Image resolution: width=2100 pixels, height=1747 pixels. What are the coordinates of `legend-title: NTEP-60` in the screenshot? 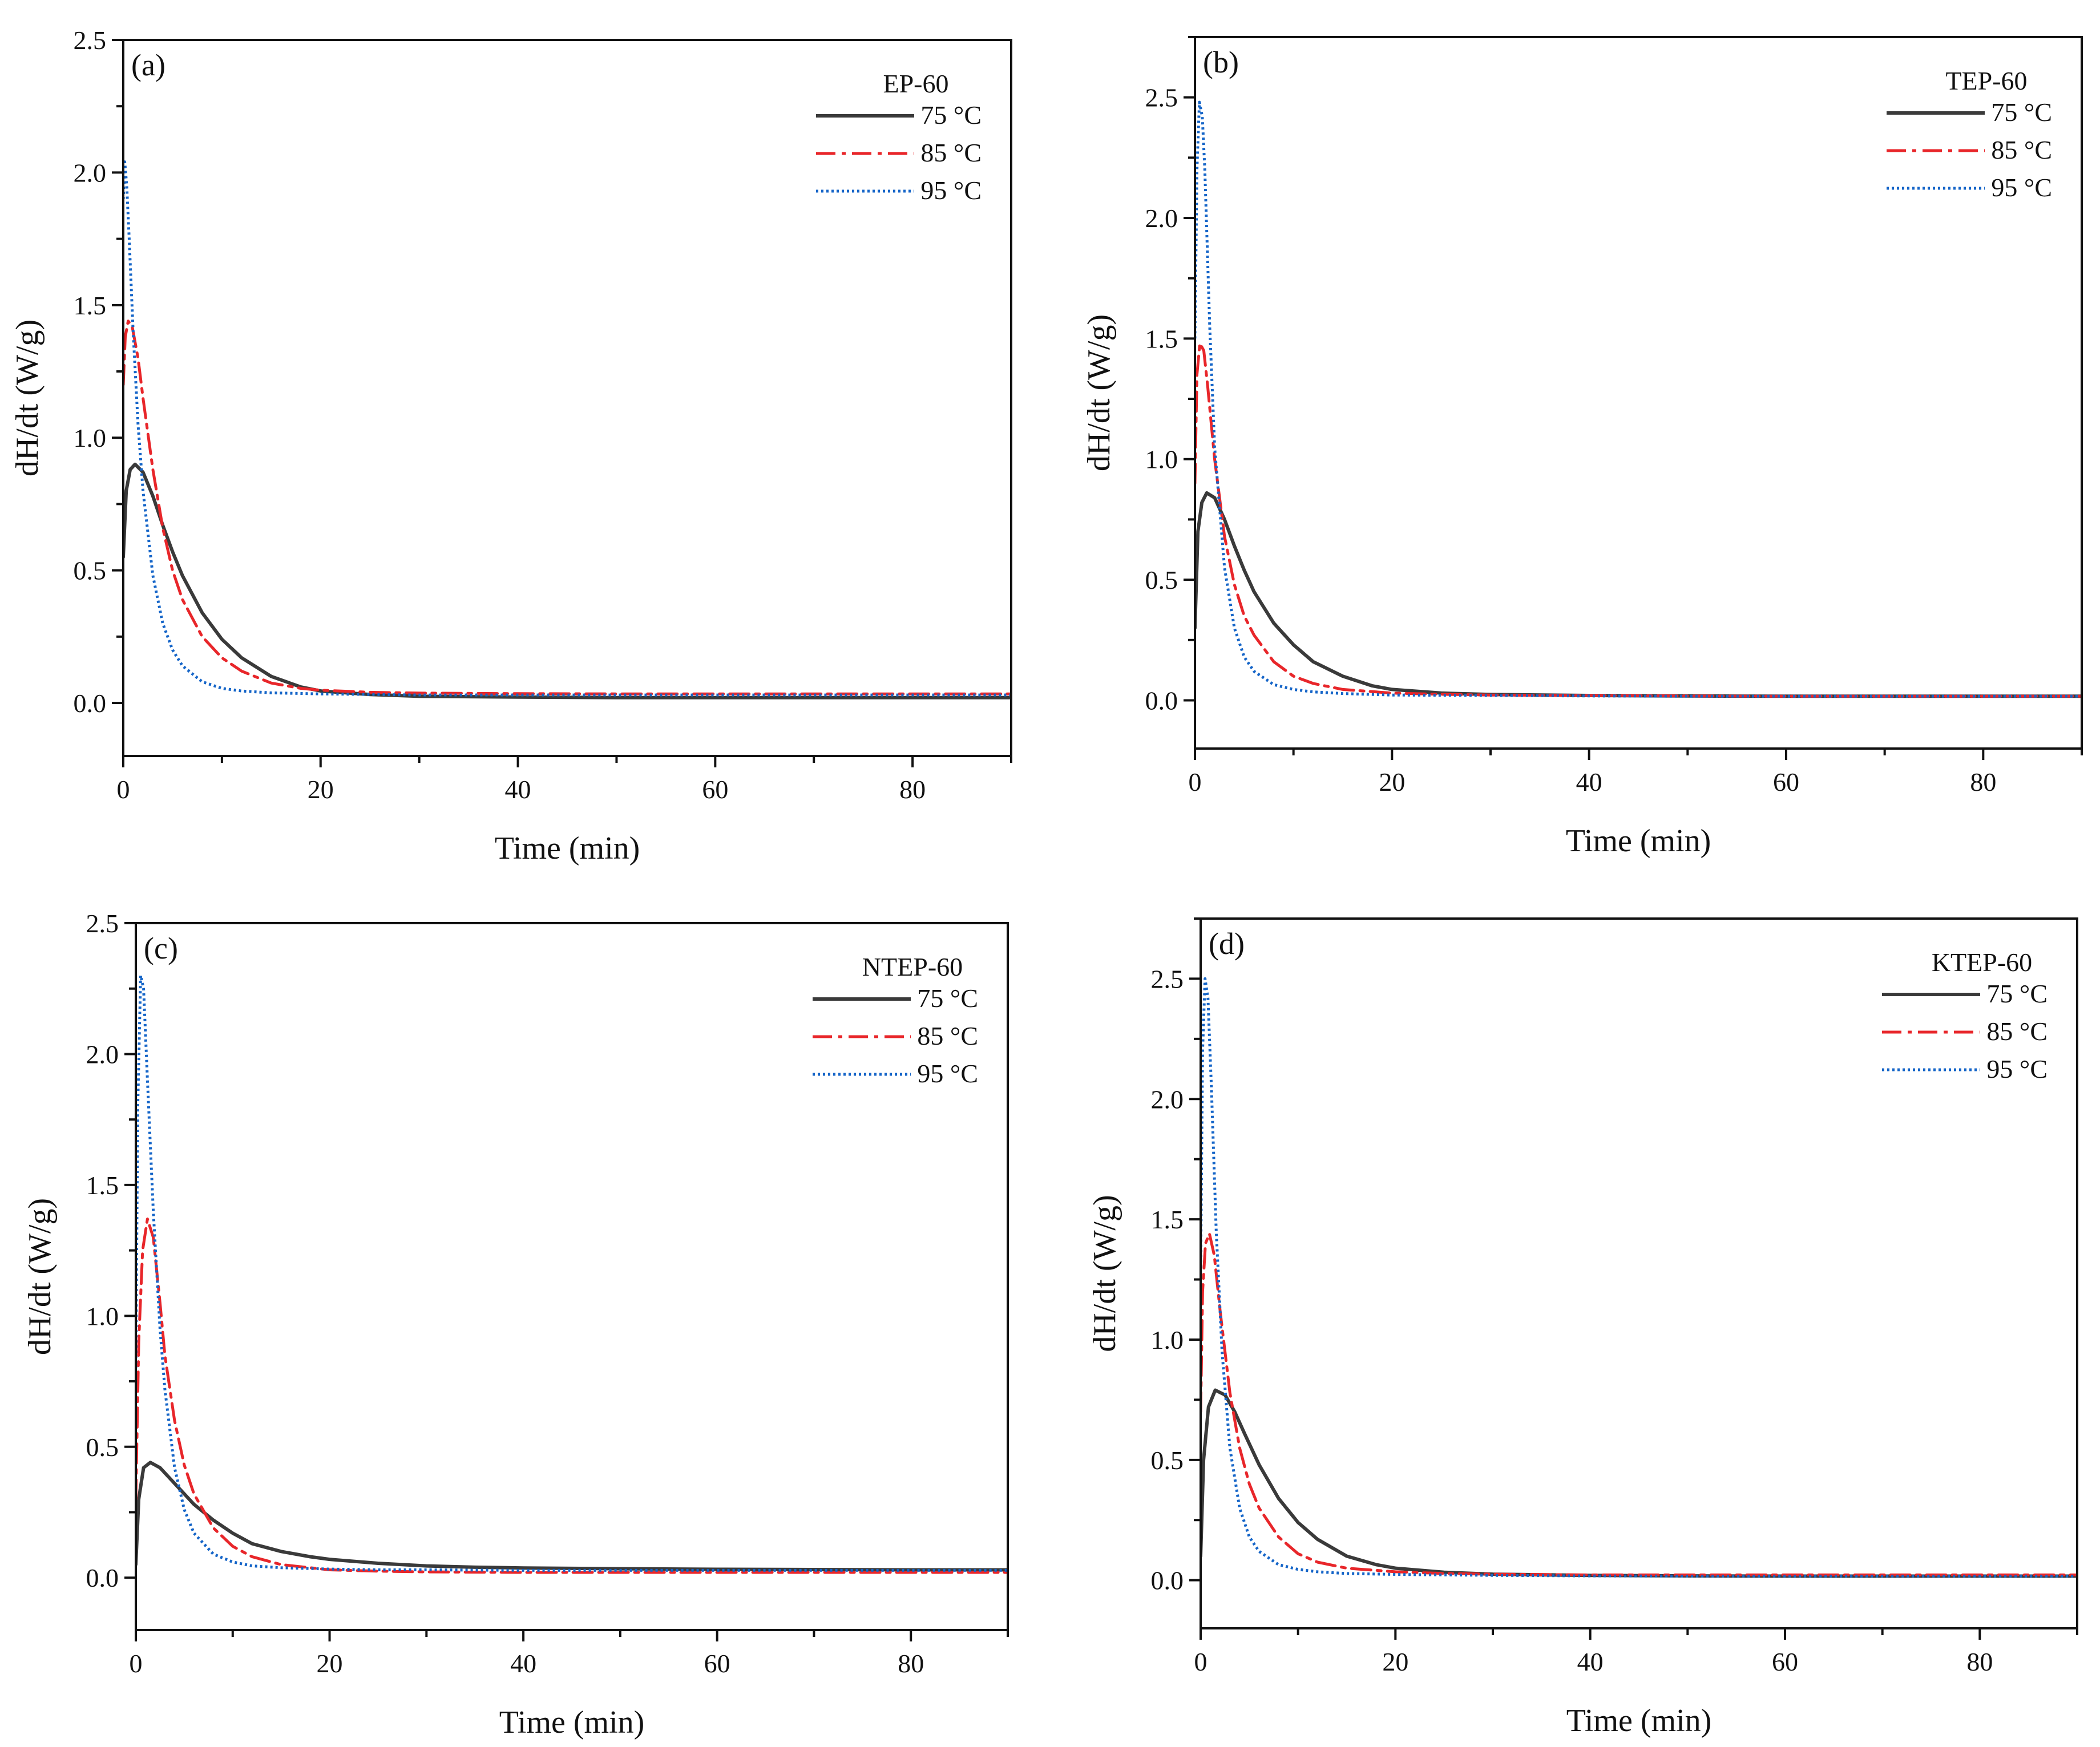 It's located at (912, 966).